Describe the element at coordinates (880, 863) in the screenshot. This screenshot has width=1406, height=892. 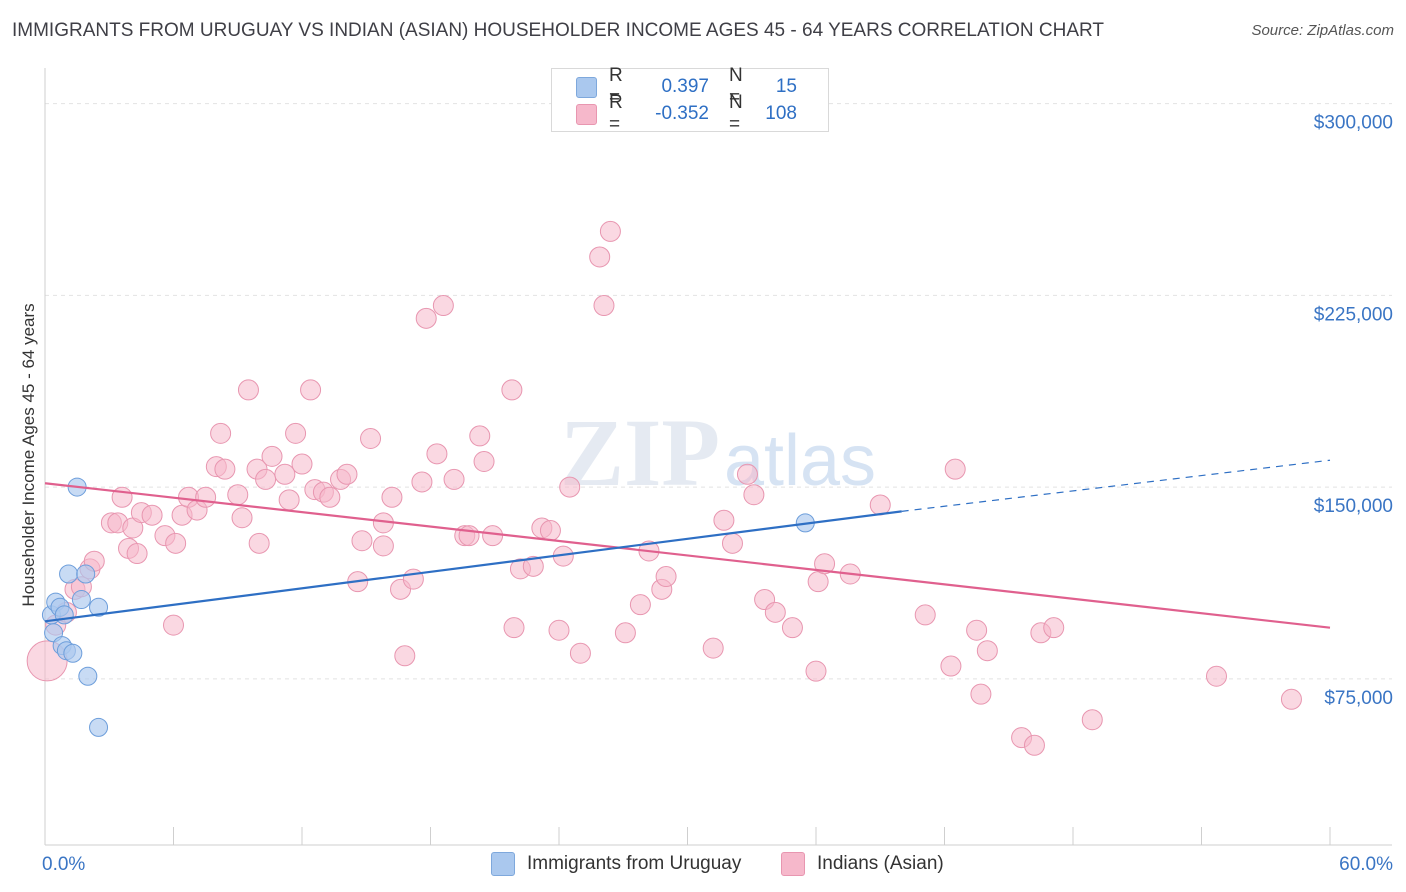
I see `series-label-indians: Indians (Asian)` at that location.